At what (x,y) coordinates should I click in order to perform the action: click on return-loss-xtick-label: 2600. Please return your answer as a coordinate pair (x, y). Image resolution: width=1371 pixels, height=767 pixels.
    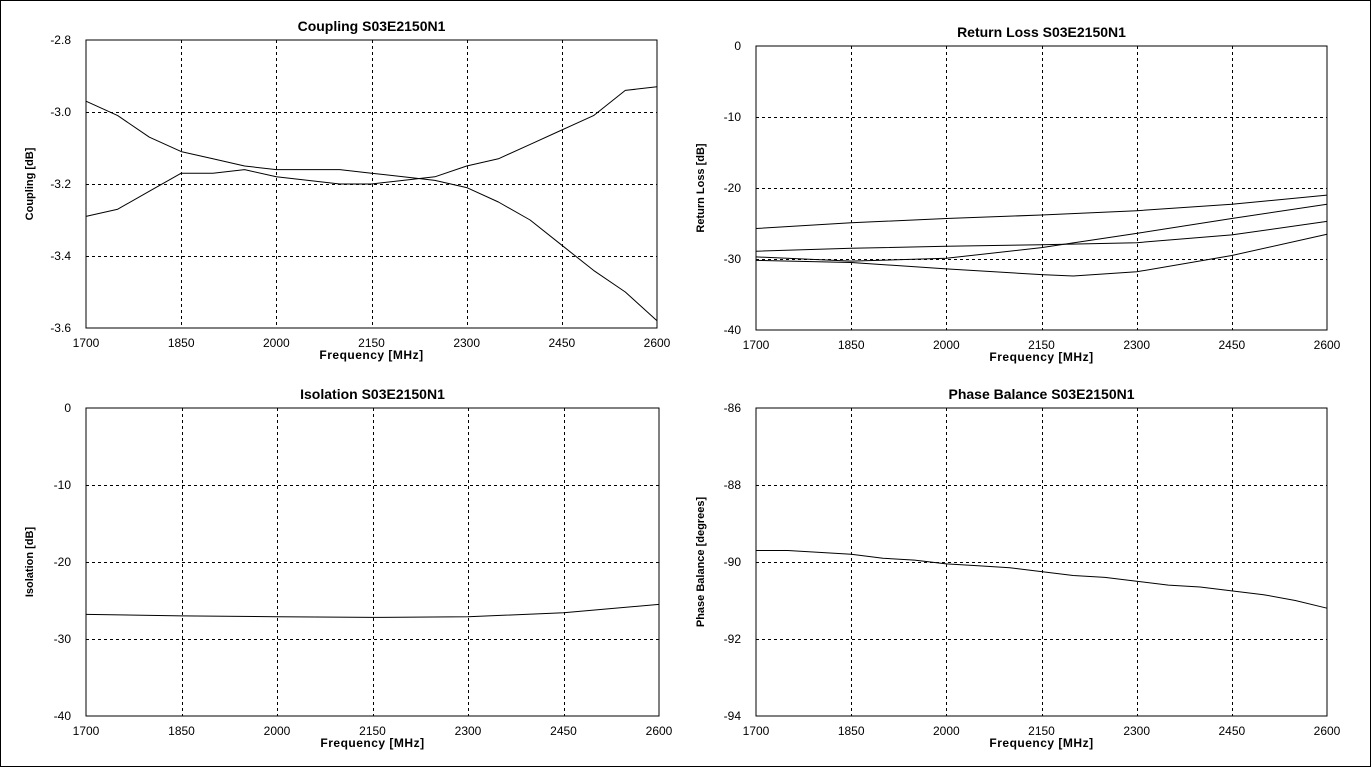
    Looking at the image, I should click on (1327, 345).